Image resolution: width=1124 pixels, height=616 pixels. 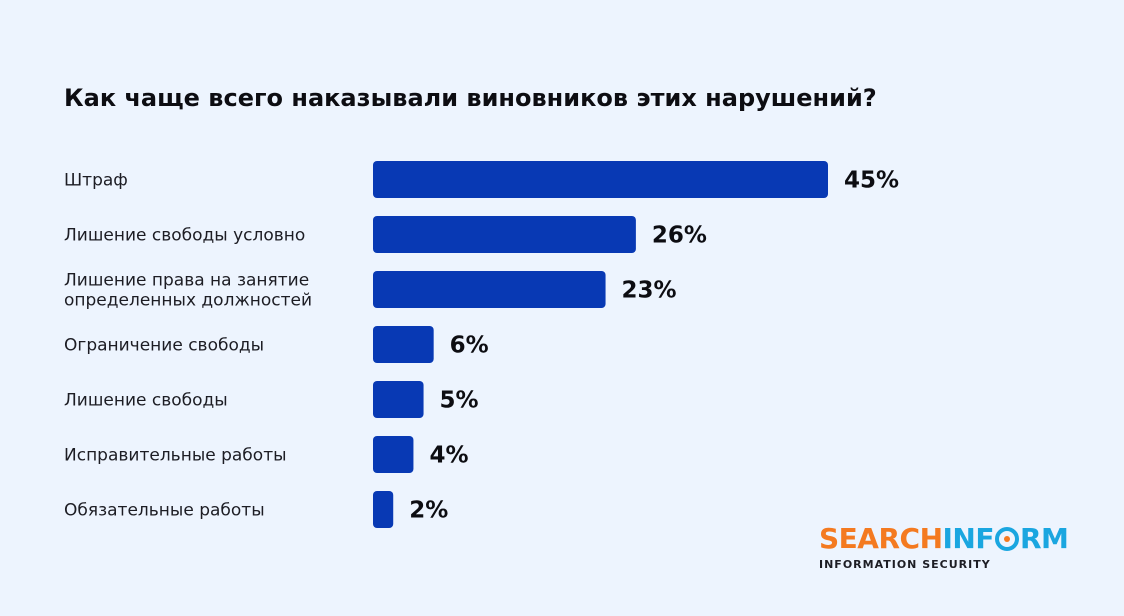 What do you see at coordinates (164, 346) in the screenshot?
I see `category-label: Ограничение свободы` at bounding box center [164, 346].